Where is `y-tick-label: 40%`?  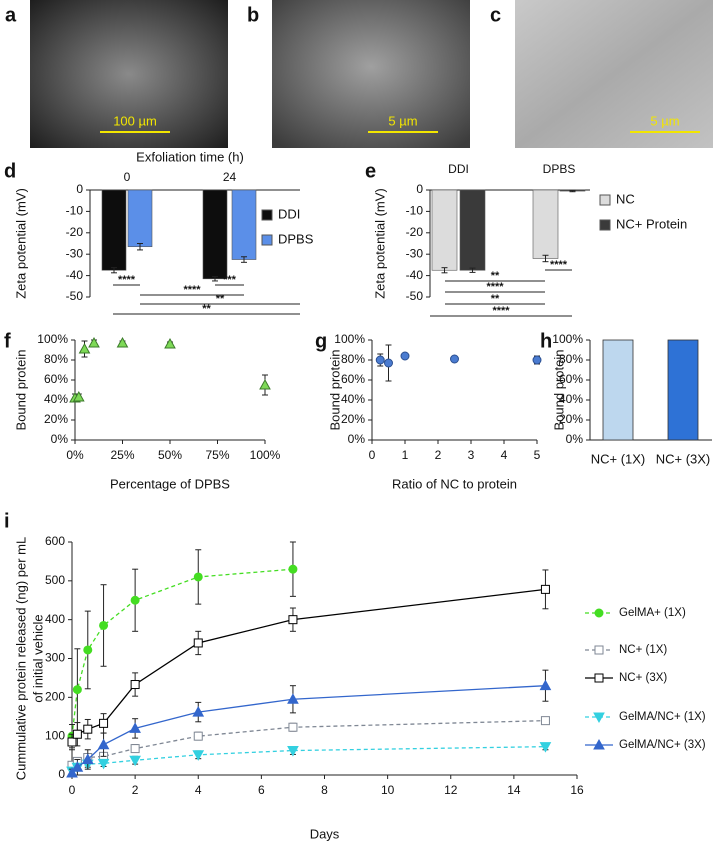 y-tick-label: 40% is located at coordinates (571, 399).